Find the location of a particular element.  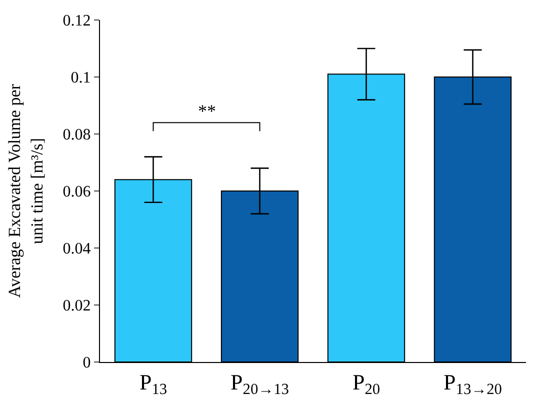

y-tick-label: 0 is located at coordinates (86, 363).